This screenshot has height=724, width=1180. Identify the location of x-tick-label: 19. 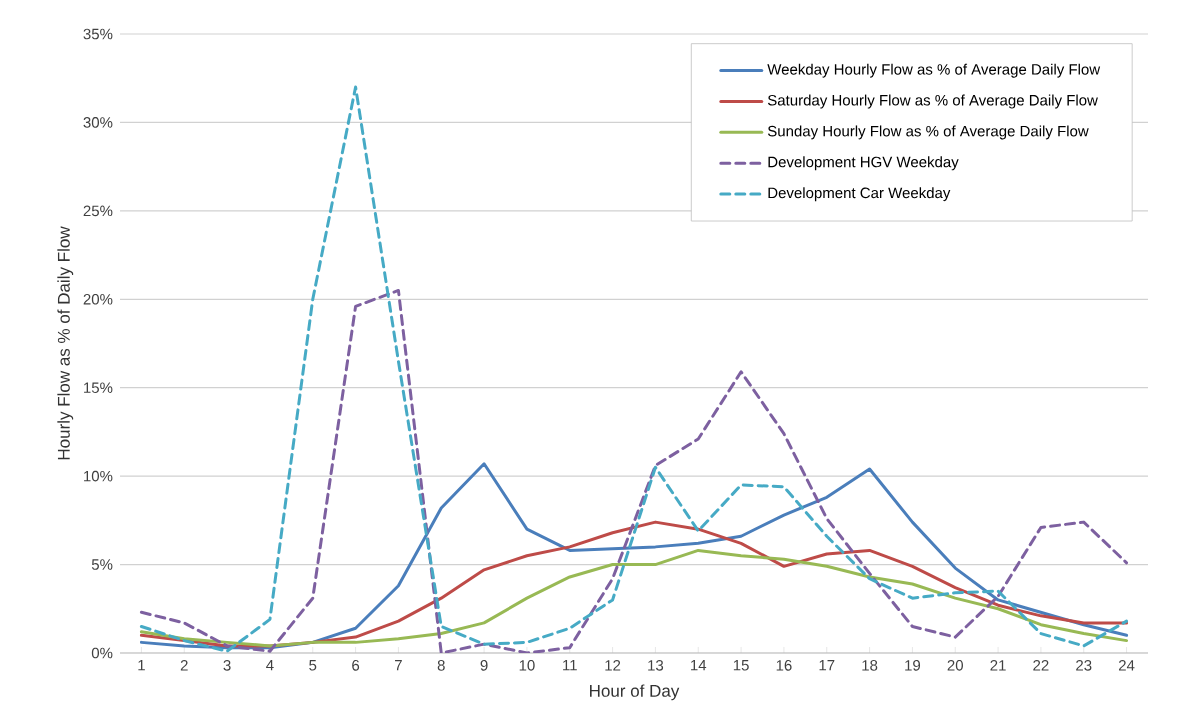
(913, 665).